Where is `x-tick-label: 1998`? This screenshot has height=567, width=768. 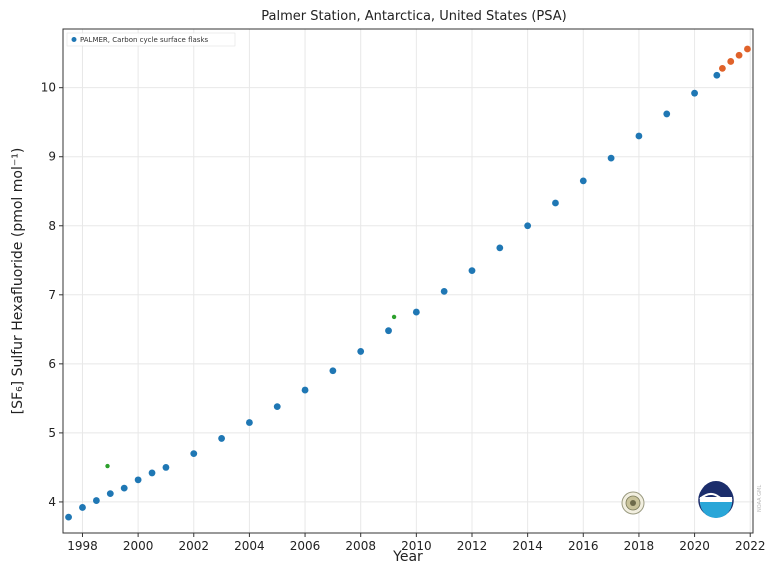
x-tick-label: 1998 is located at coordinates (82, 546).